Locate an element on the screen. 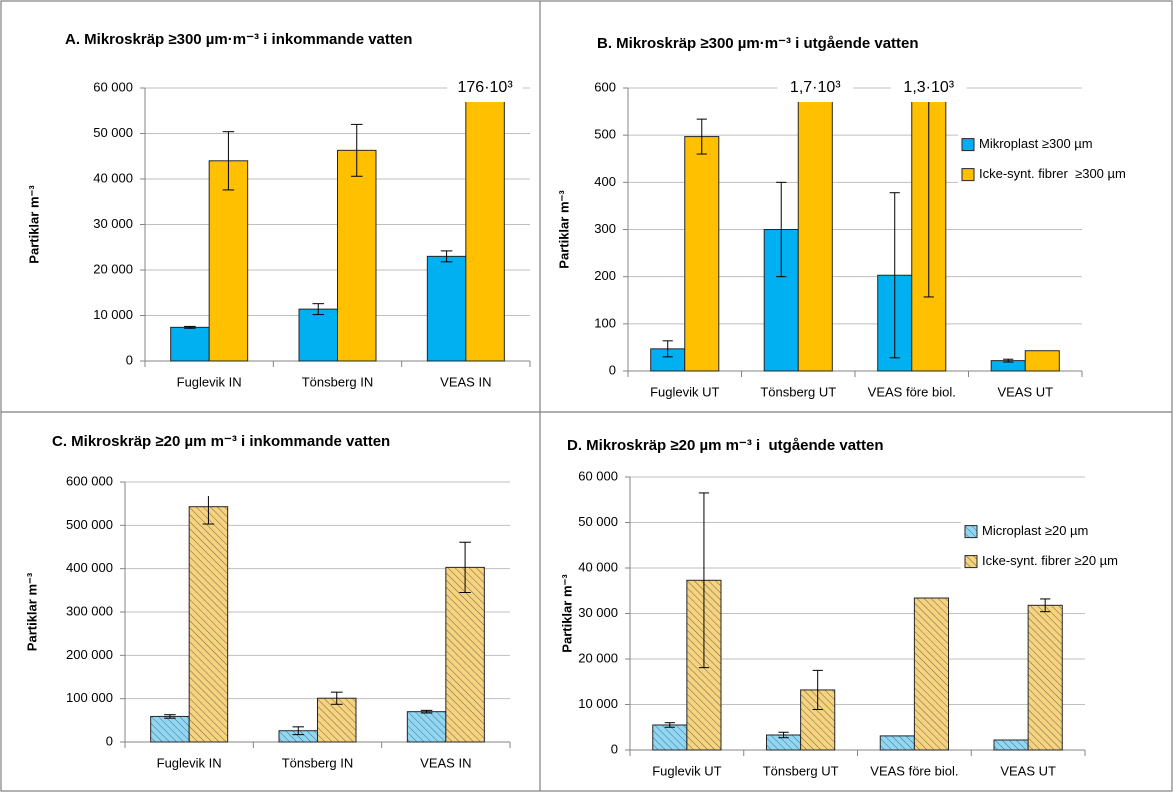 Image resolution: width=1173 pixels, height=792 pixels. y-tick-label: 500 000 is located at coordinates (89, 524).